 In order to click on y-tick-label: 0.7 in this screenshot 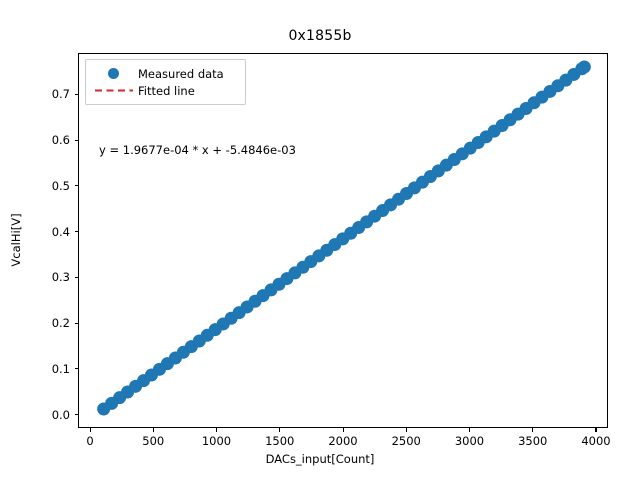, I will do `click(60, 94)`.